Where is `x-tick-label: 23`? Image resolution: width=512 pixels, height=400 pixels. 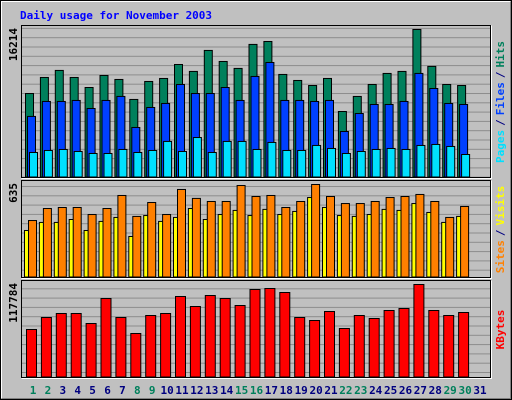 x-tick-label: 23 is located at coordinates (360, 390).